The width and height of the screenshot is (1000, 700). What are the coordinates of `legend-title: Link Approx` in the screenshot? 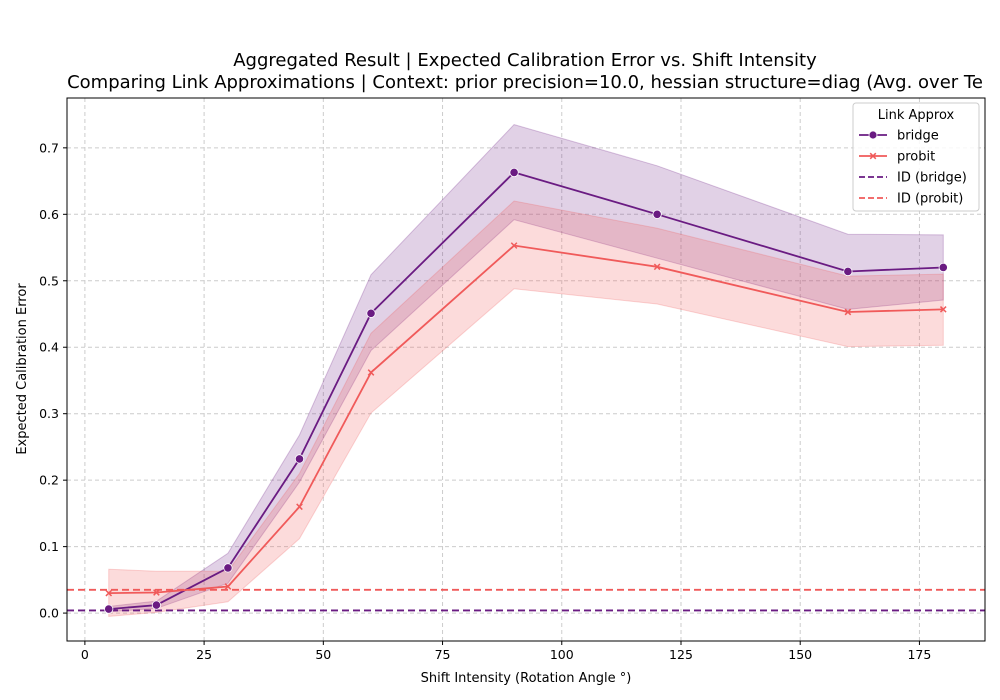 It's located at (916, 115).